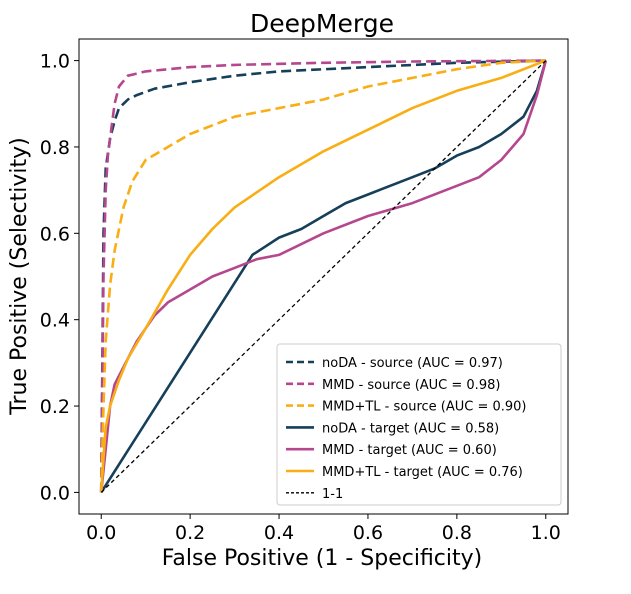  I want to click on x-tick-label: 0.6, so click(368, 533).